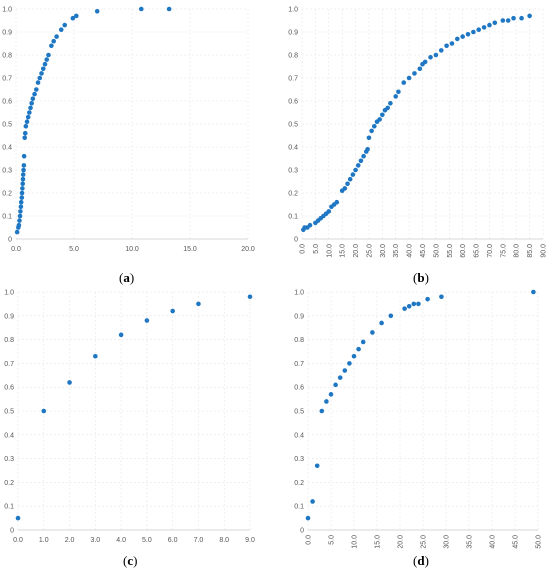 The image size is (550, 570). I want to click on chart-a-ytick-label: 0.8, so click(7, 56).